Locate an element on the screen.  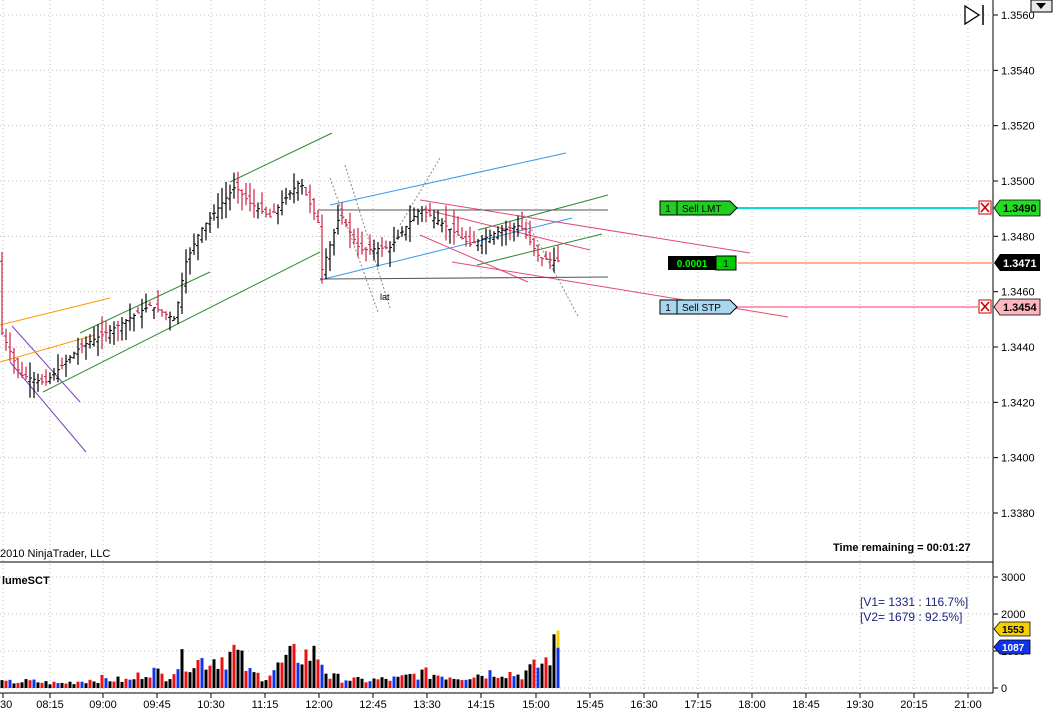
price-tick-label: 1.3520 is located at coordinates (1018, 127).